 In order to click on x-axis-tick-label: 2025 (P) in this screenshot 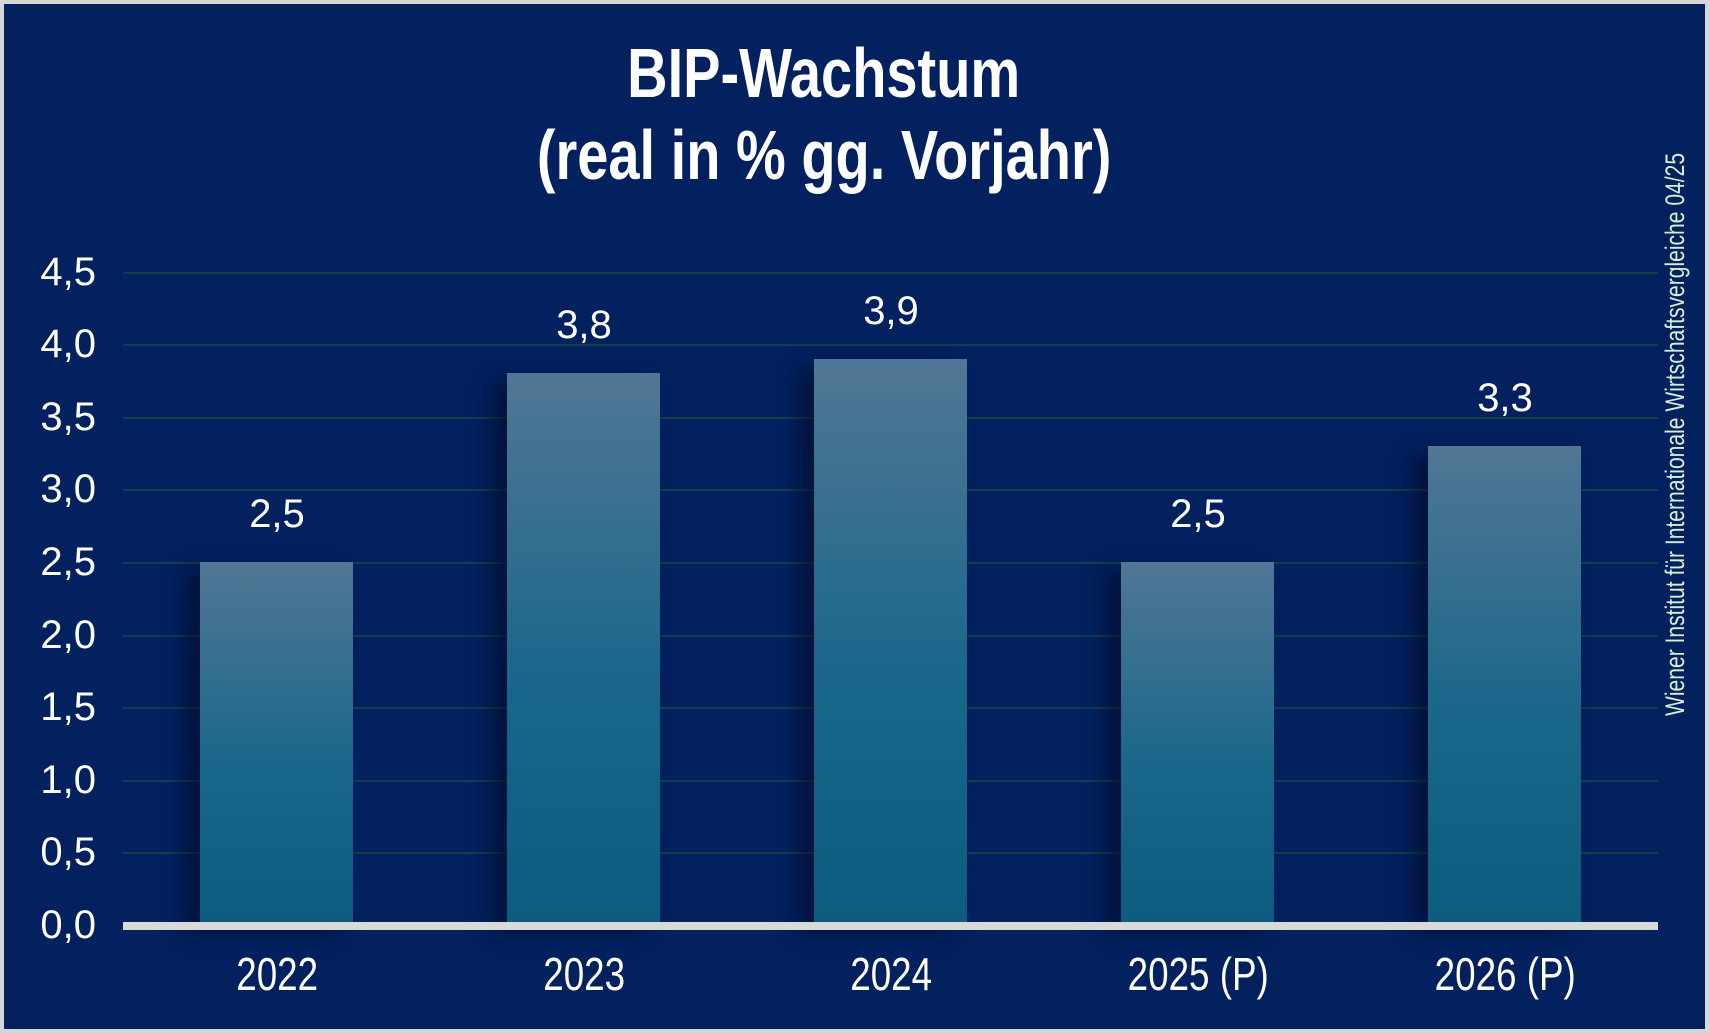, I will do `click(1198, 974)`.